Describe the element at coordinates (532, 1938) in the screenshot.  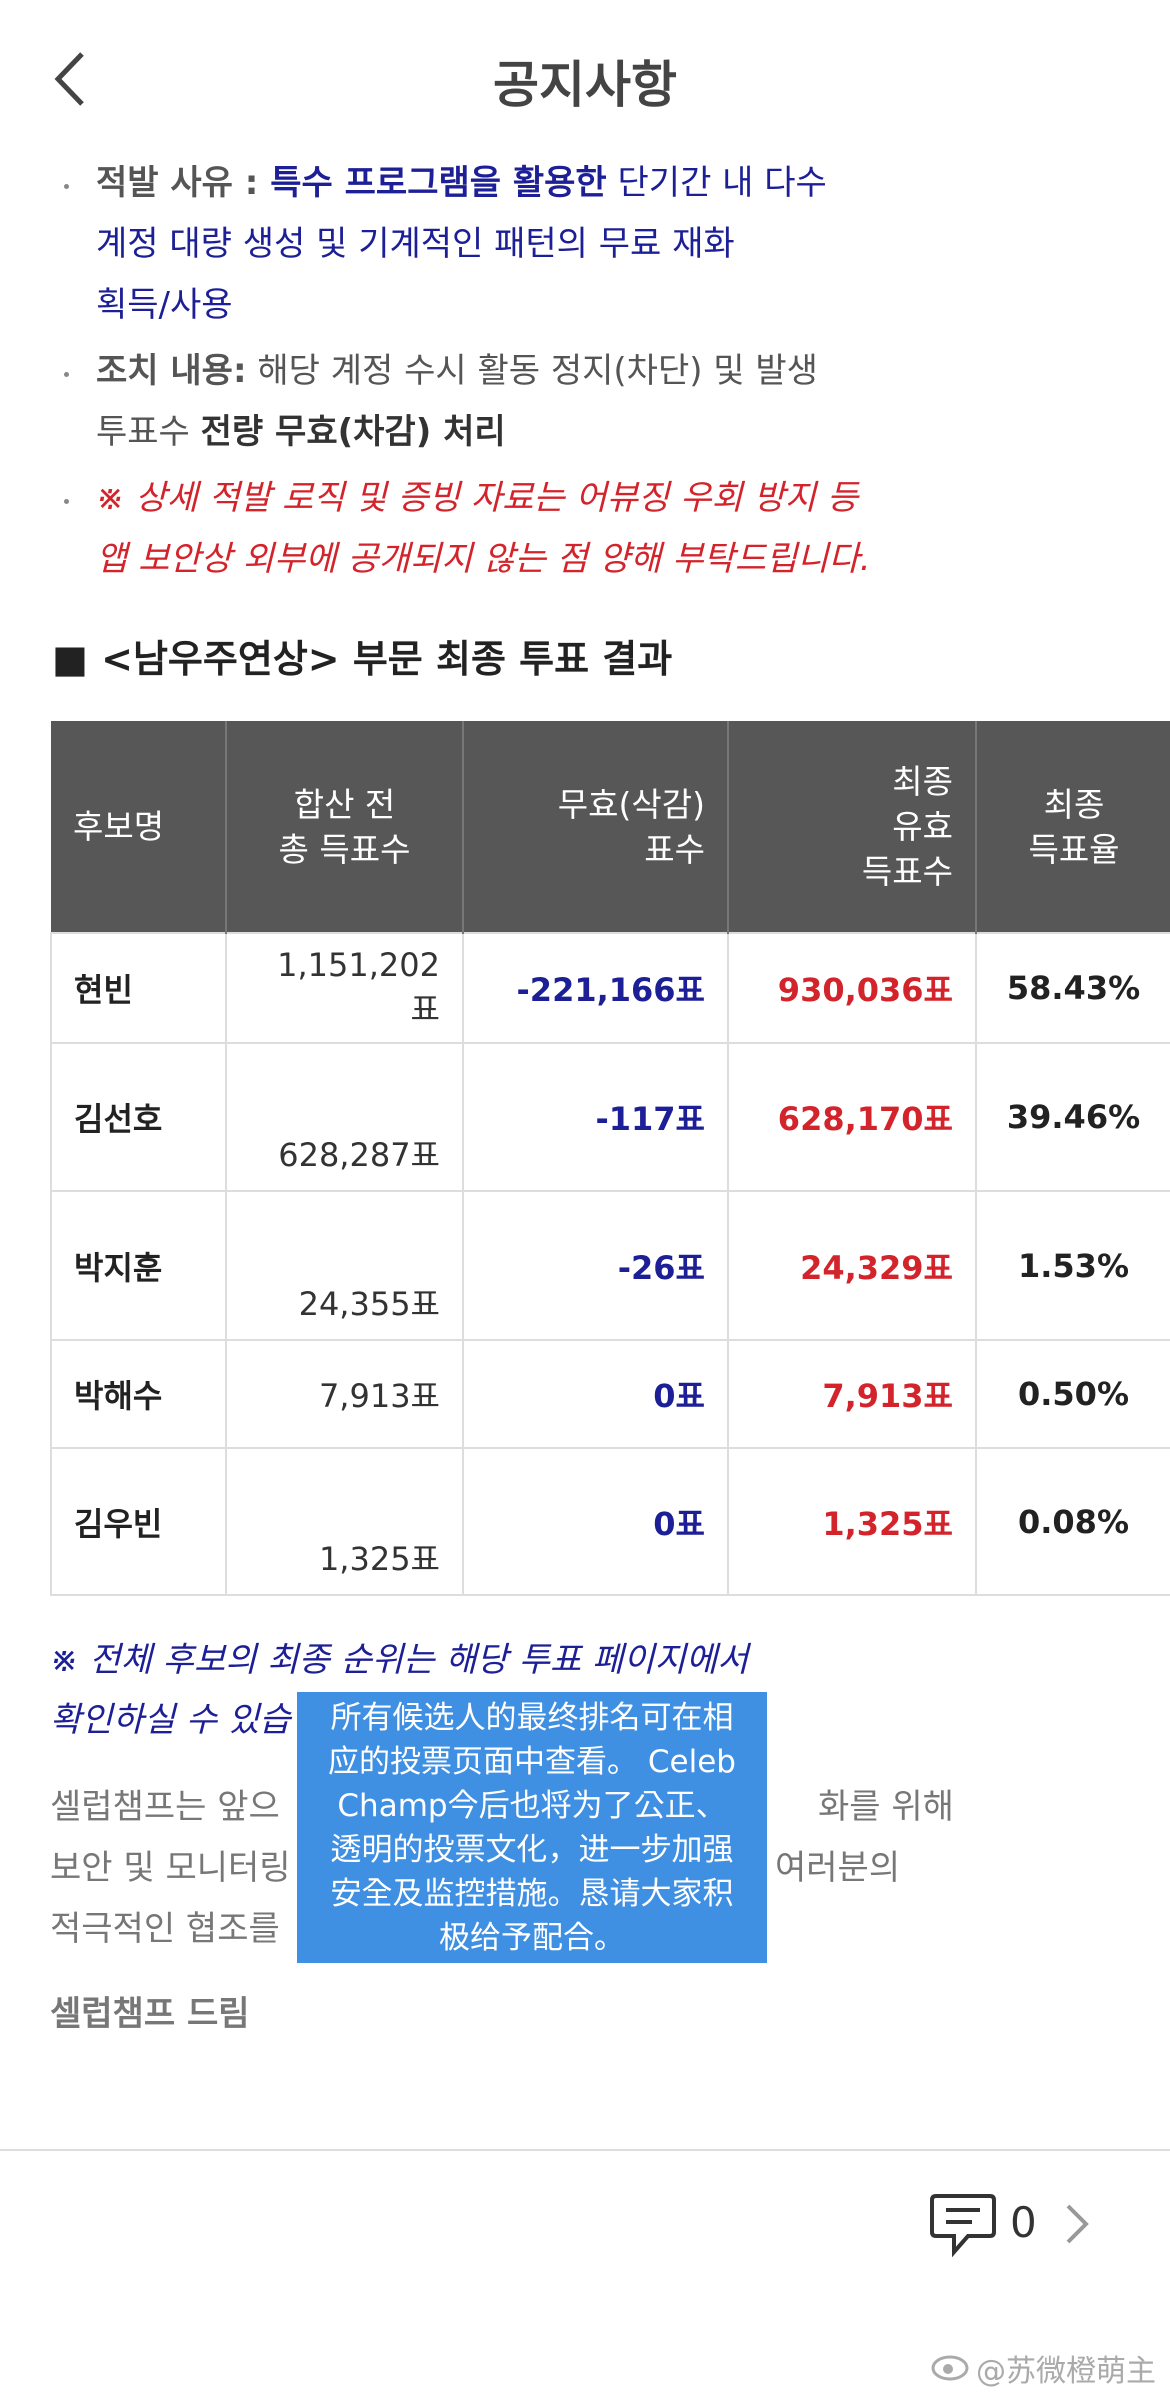
I see `overlay-line: 极给予配合。` at that location.